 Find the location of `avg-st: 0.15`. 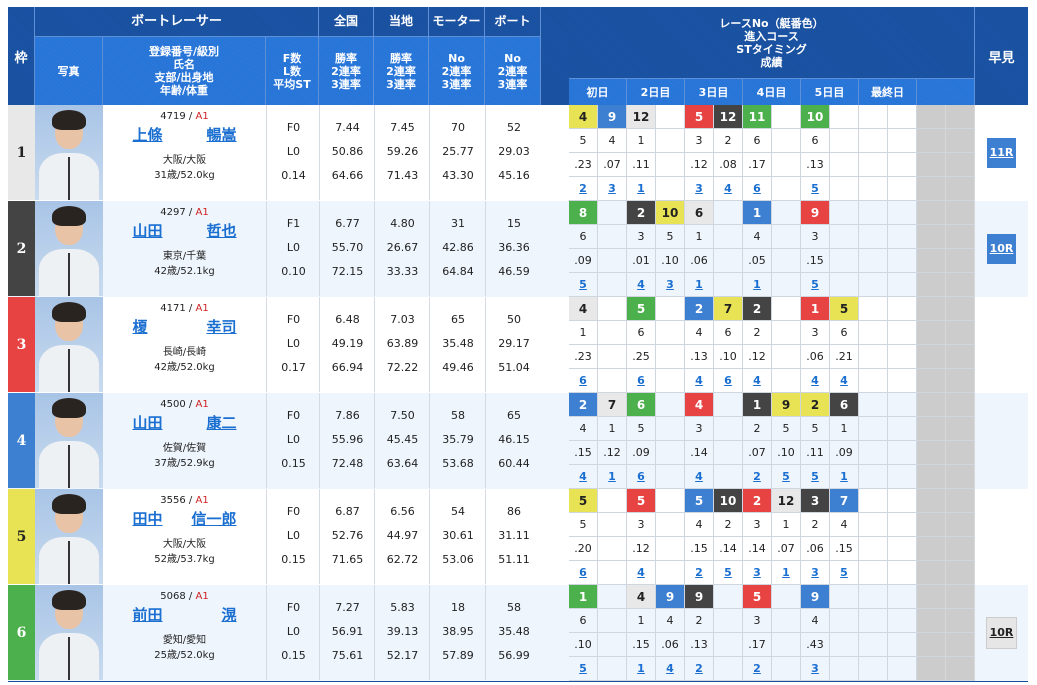

avg-st: 0.15 is located at coordinates (293, 559).